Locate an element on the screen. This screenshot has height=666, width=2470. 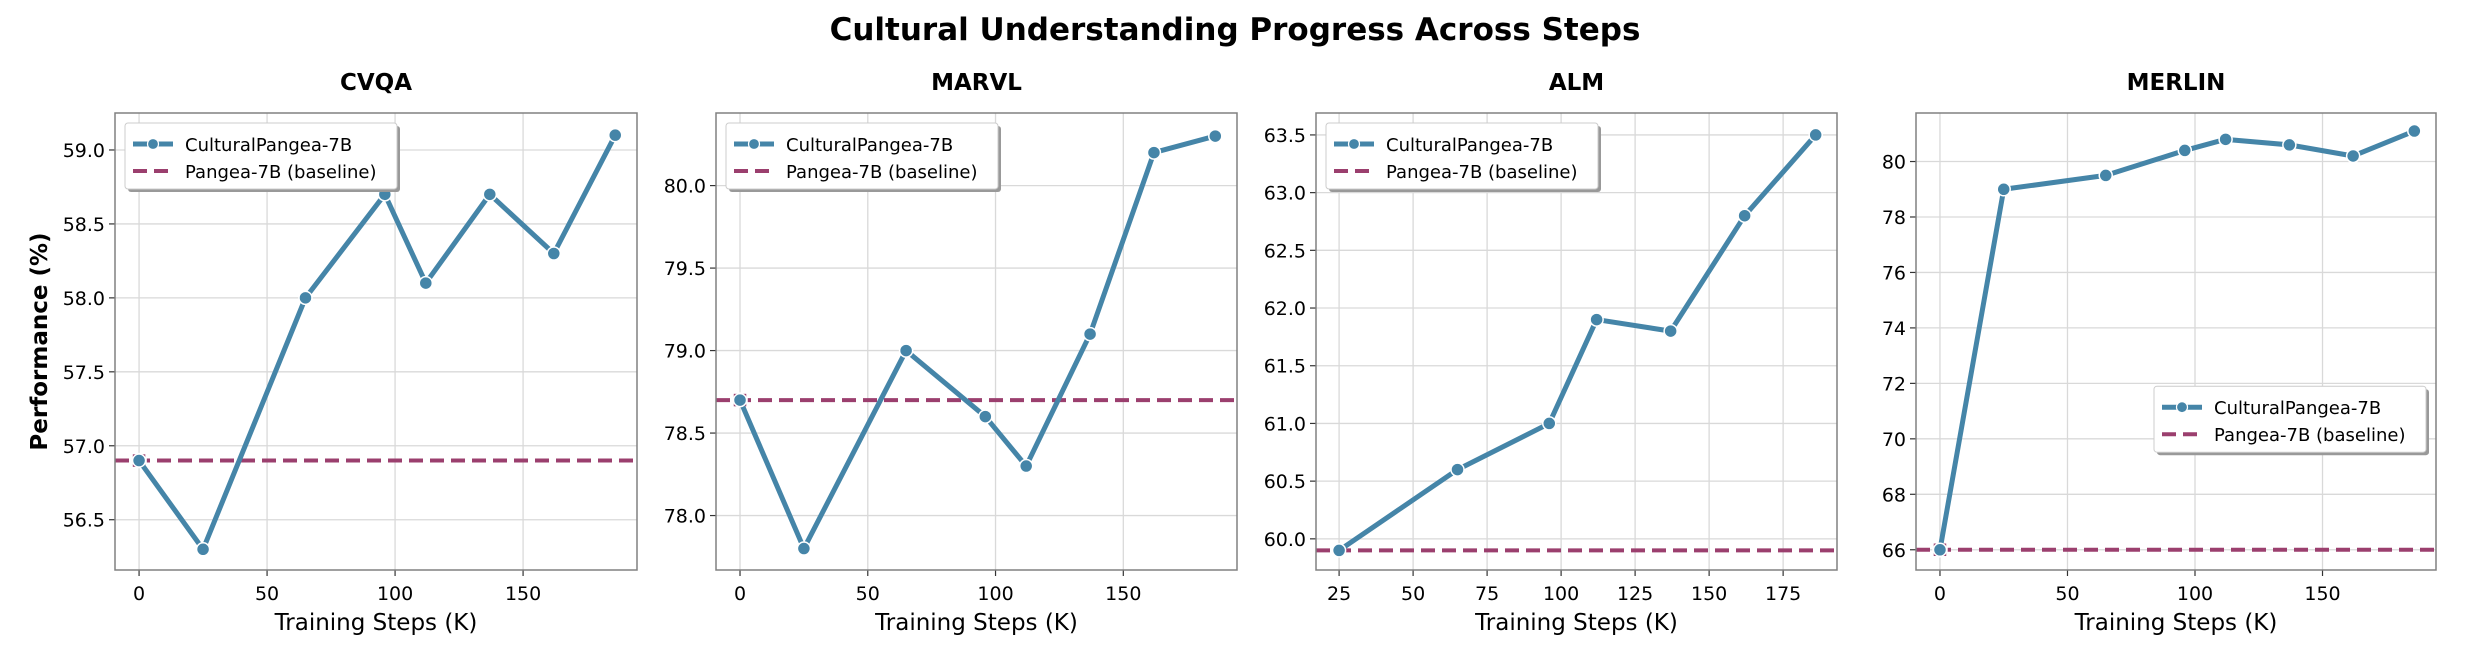
subplot-title: ALM is located at coordinates (1576, 83).